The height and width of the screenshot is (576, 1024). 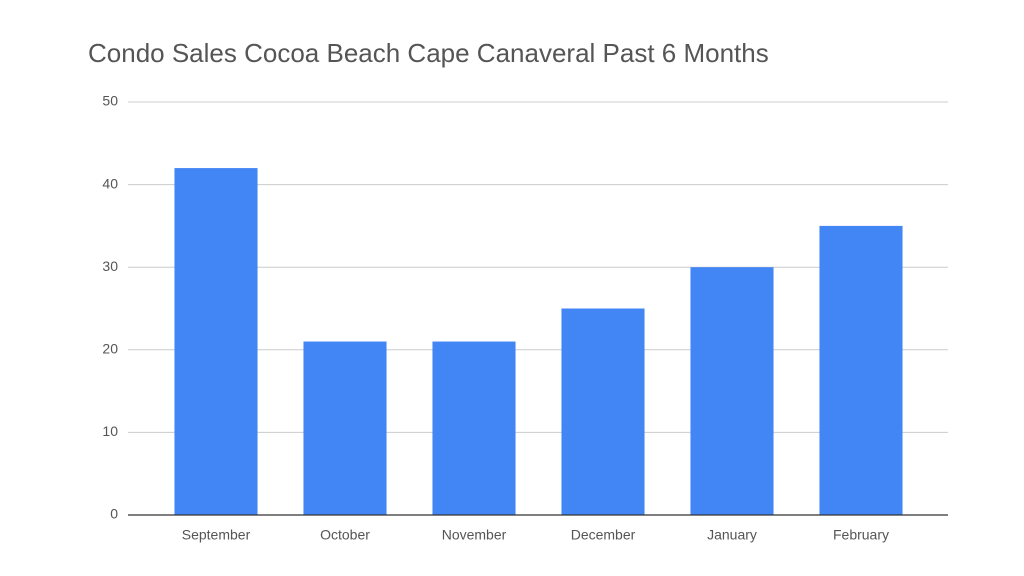 What do you see at coordinates (216, 535) in the screenshot?
I see `x-tick-label: September` at bounding box center [216, 535].